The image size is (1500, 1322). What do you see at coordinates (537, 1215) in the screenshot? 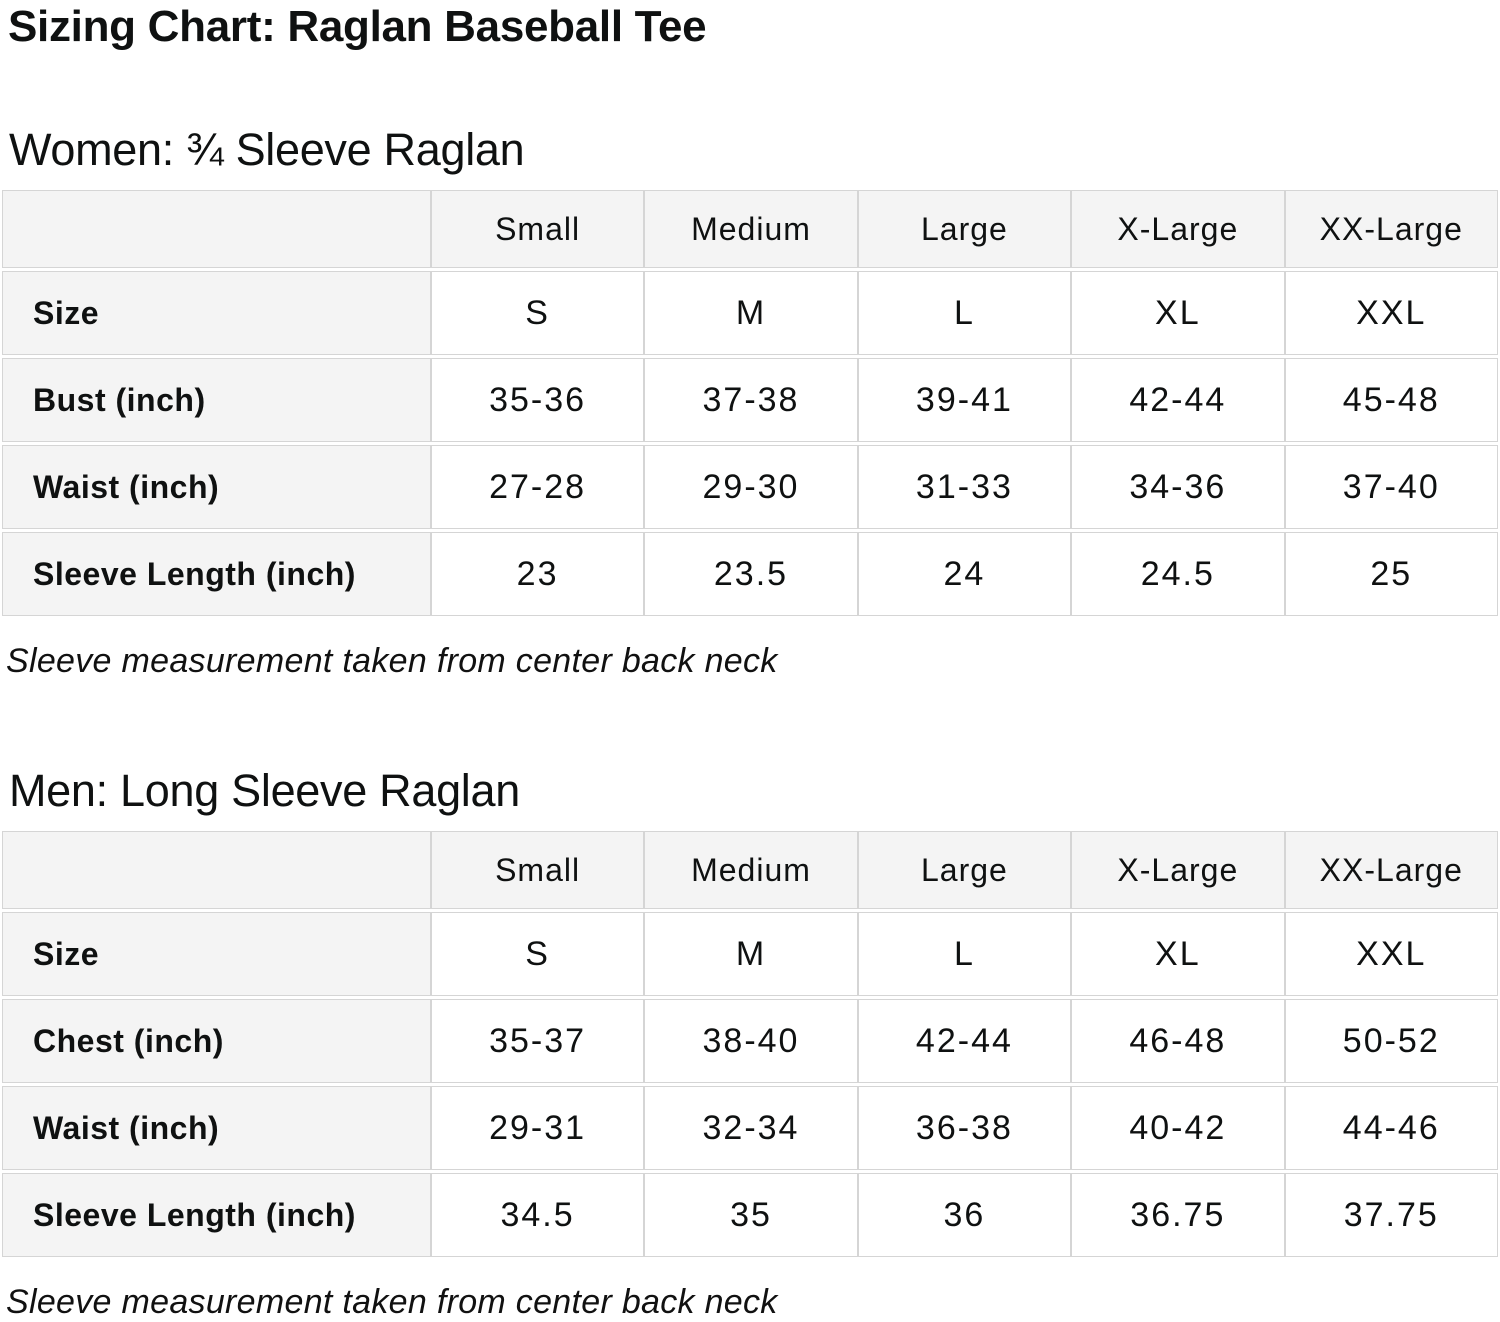
I see `table-cell: 34.5` at bounding box center [537, 1215].